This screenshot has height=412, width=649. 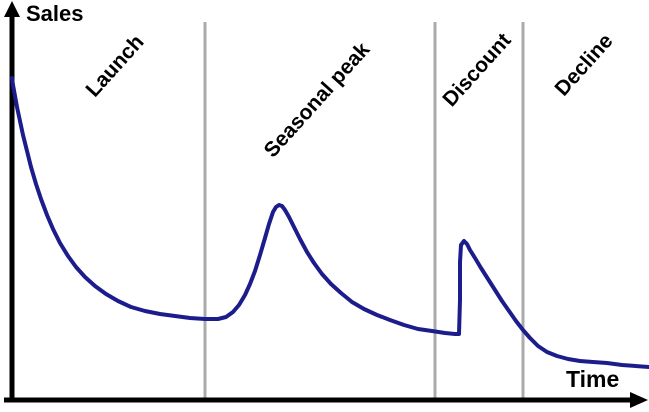 I want to click on x-axis-label: Time, so click(x=593, y=379).